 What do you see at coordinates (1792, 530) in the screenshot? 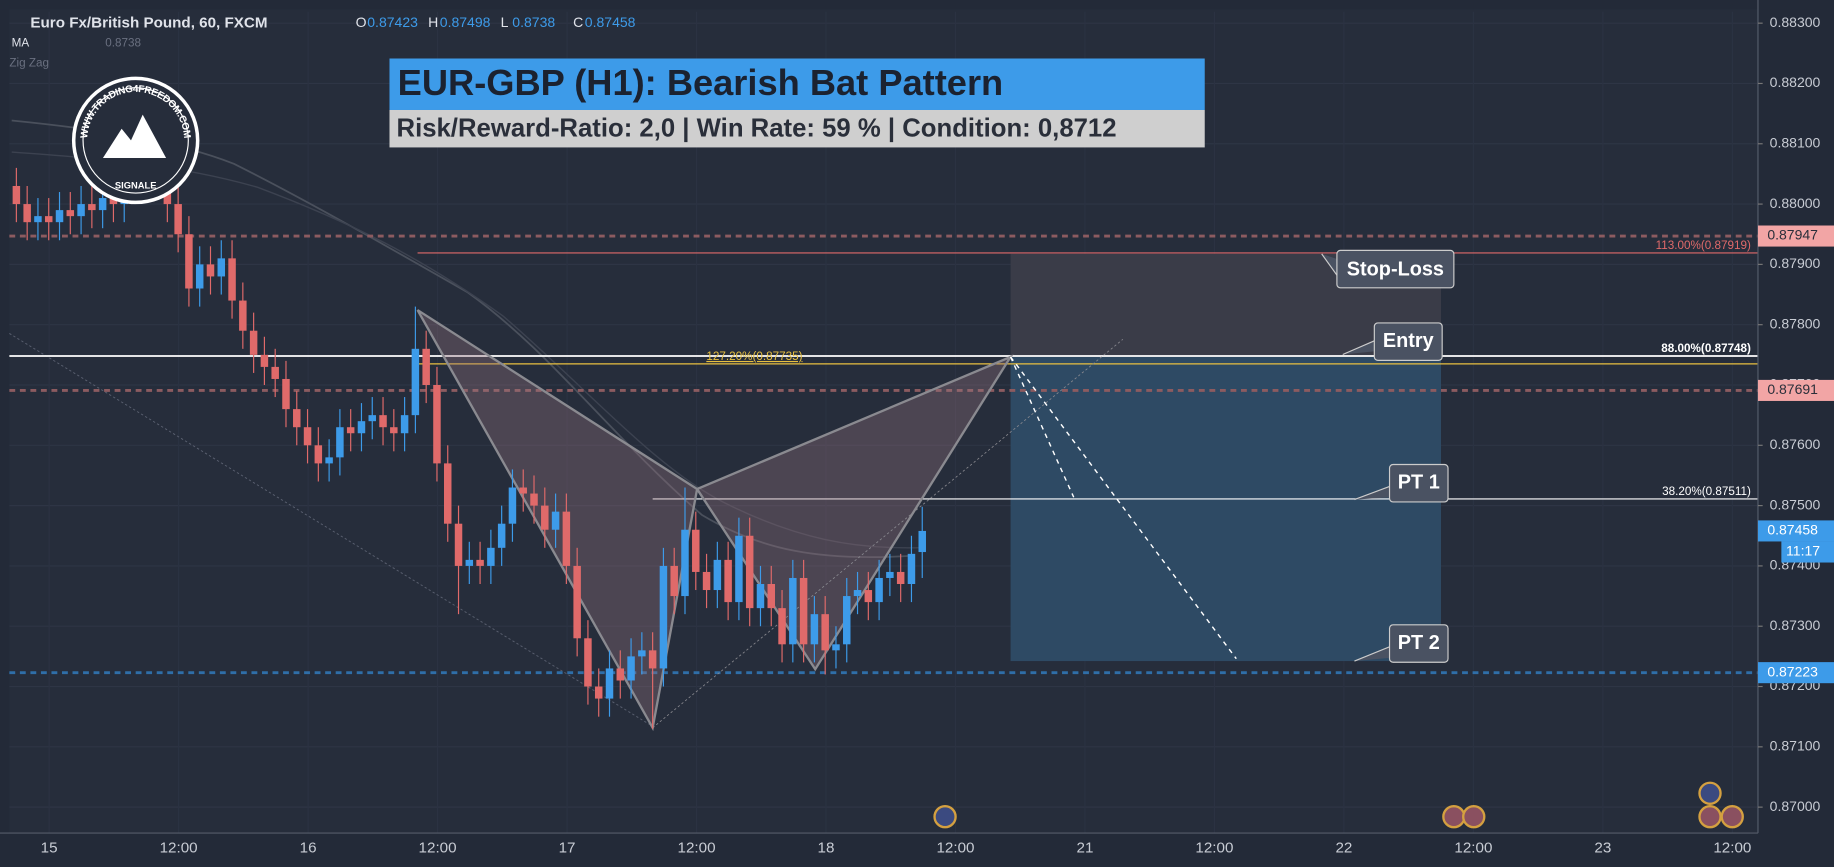
I see `price-label: 0.87458` at bounding box center [1792, 530].